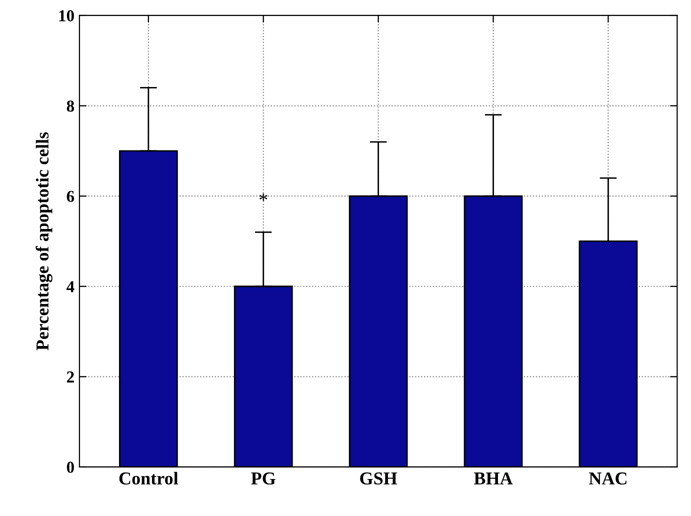 This screenshot has width=691, height=516. Describe the element at coordinates (148, 478) in the screenshot. I see `x-tick-label: Control` at that location.